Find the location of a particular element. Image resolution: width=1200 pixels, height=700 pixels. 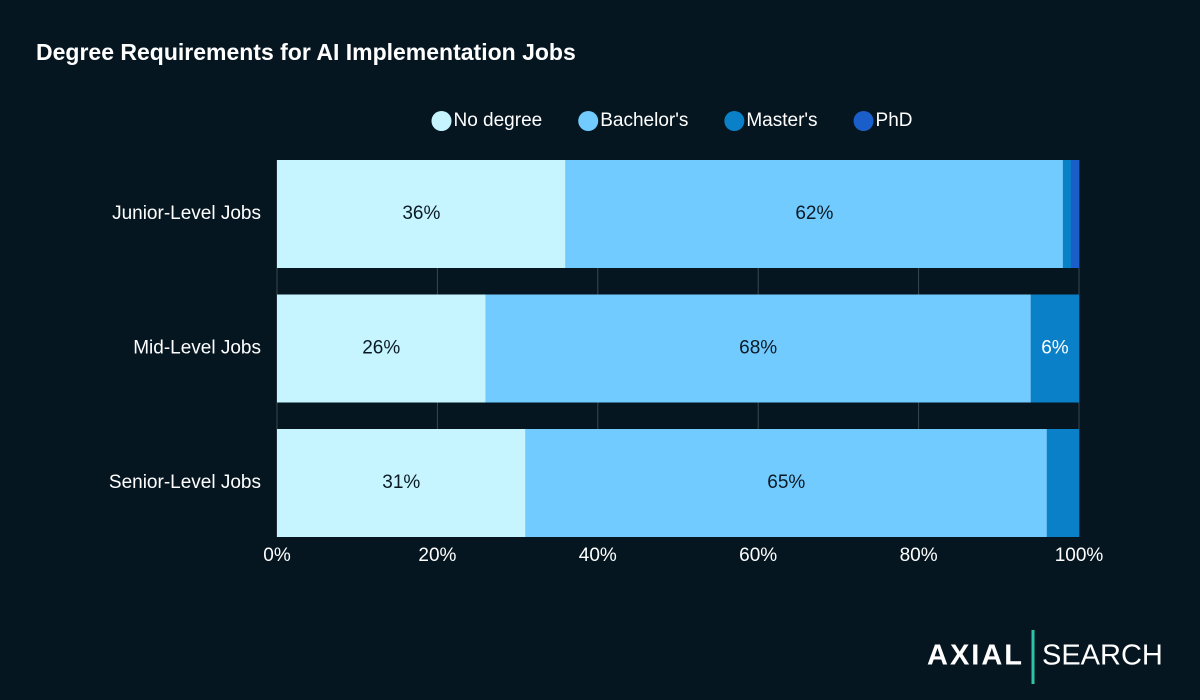

x-tick-label: 60% is located at coordinates (758, 555).